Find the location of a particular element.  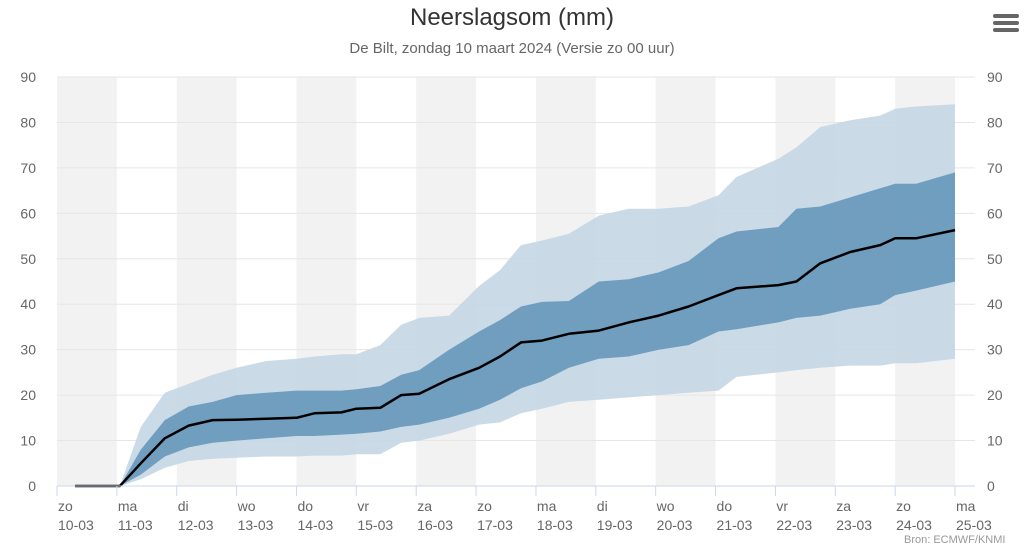

y-tick-label-right: 10 is located at coordinates (995, 441).